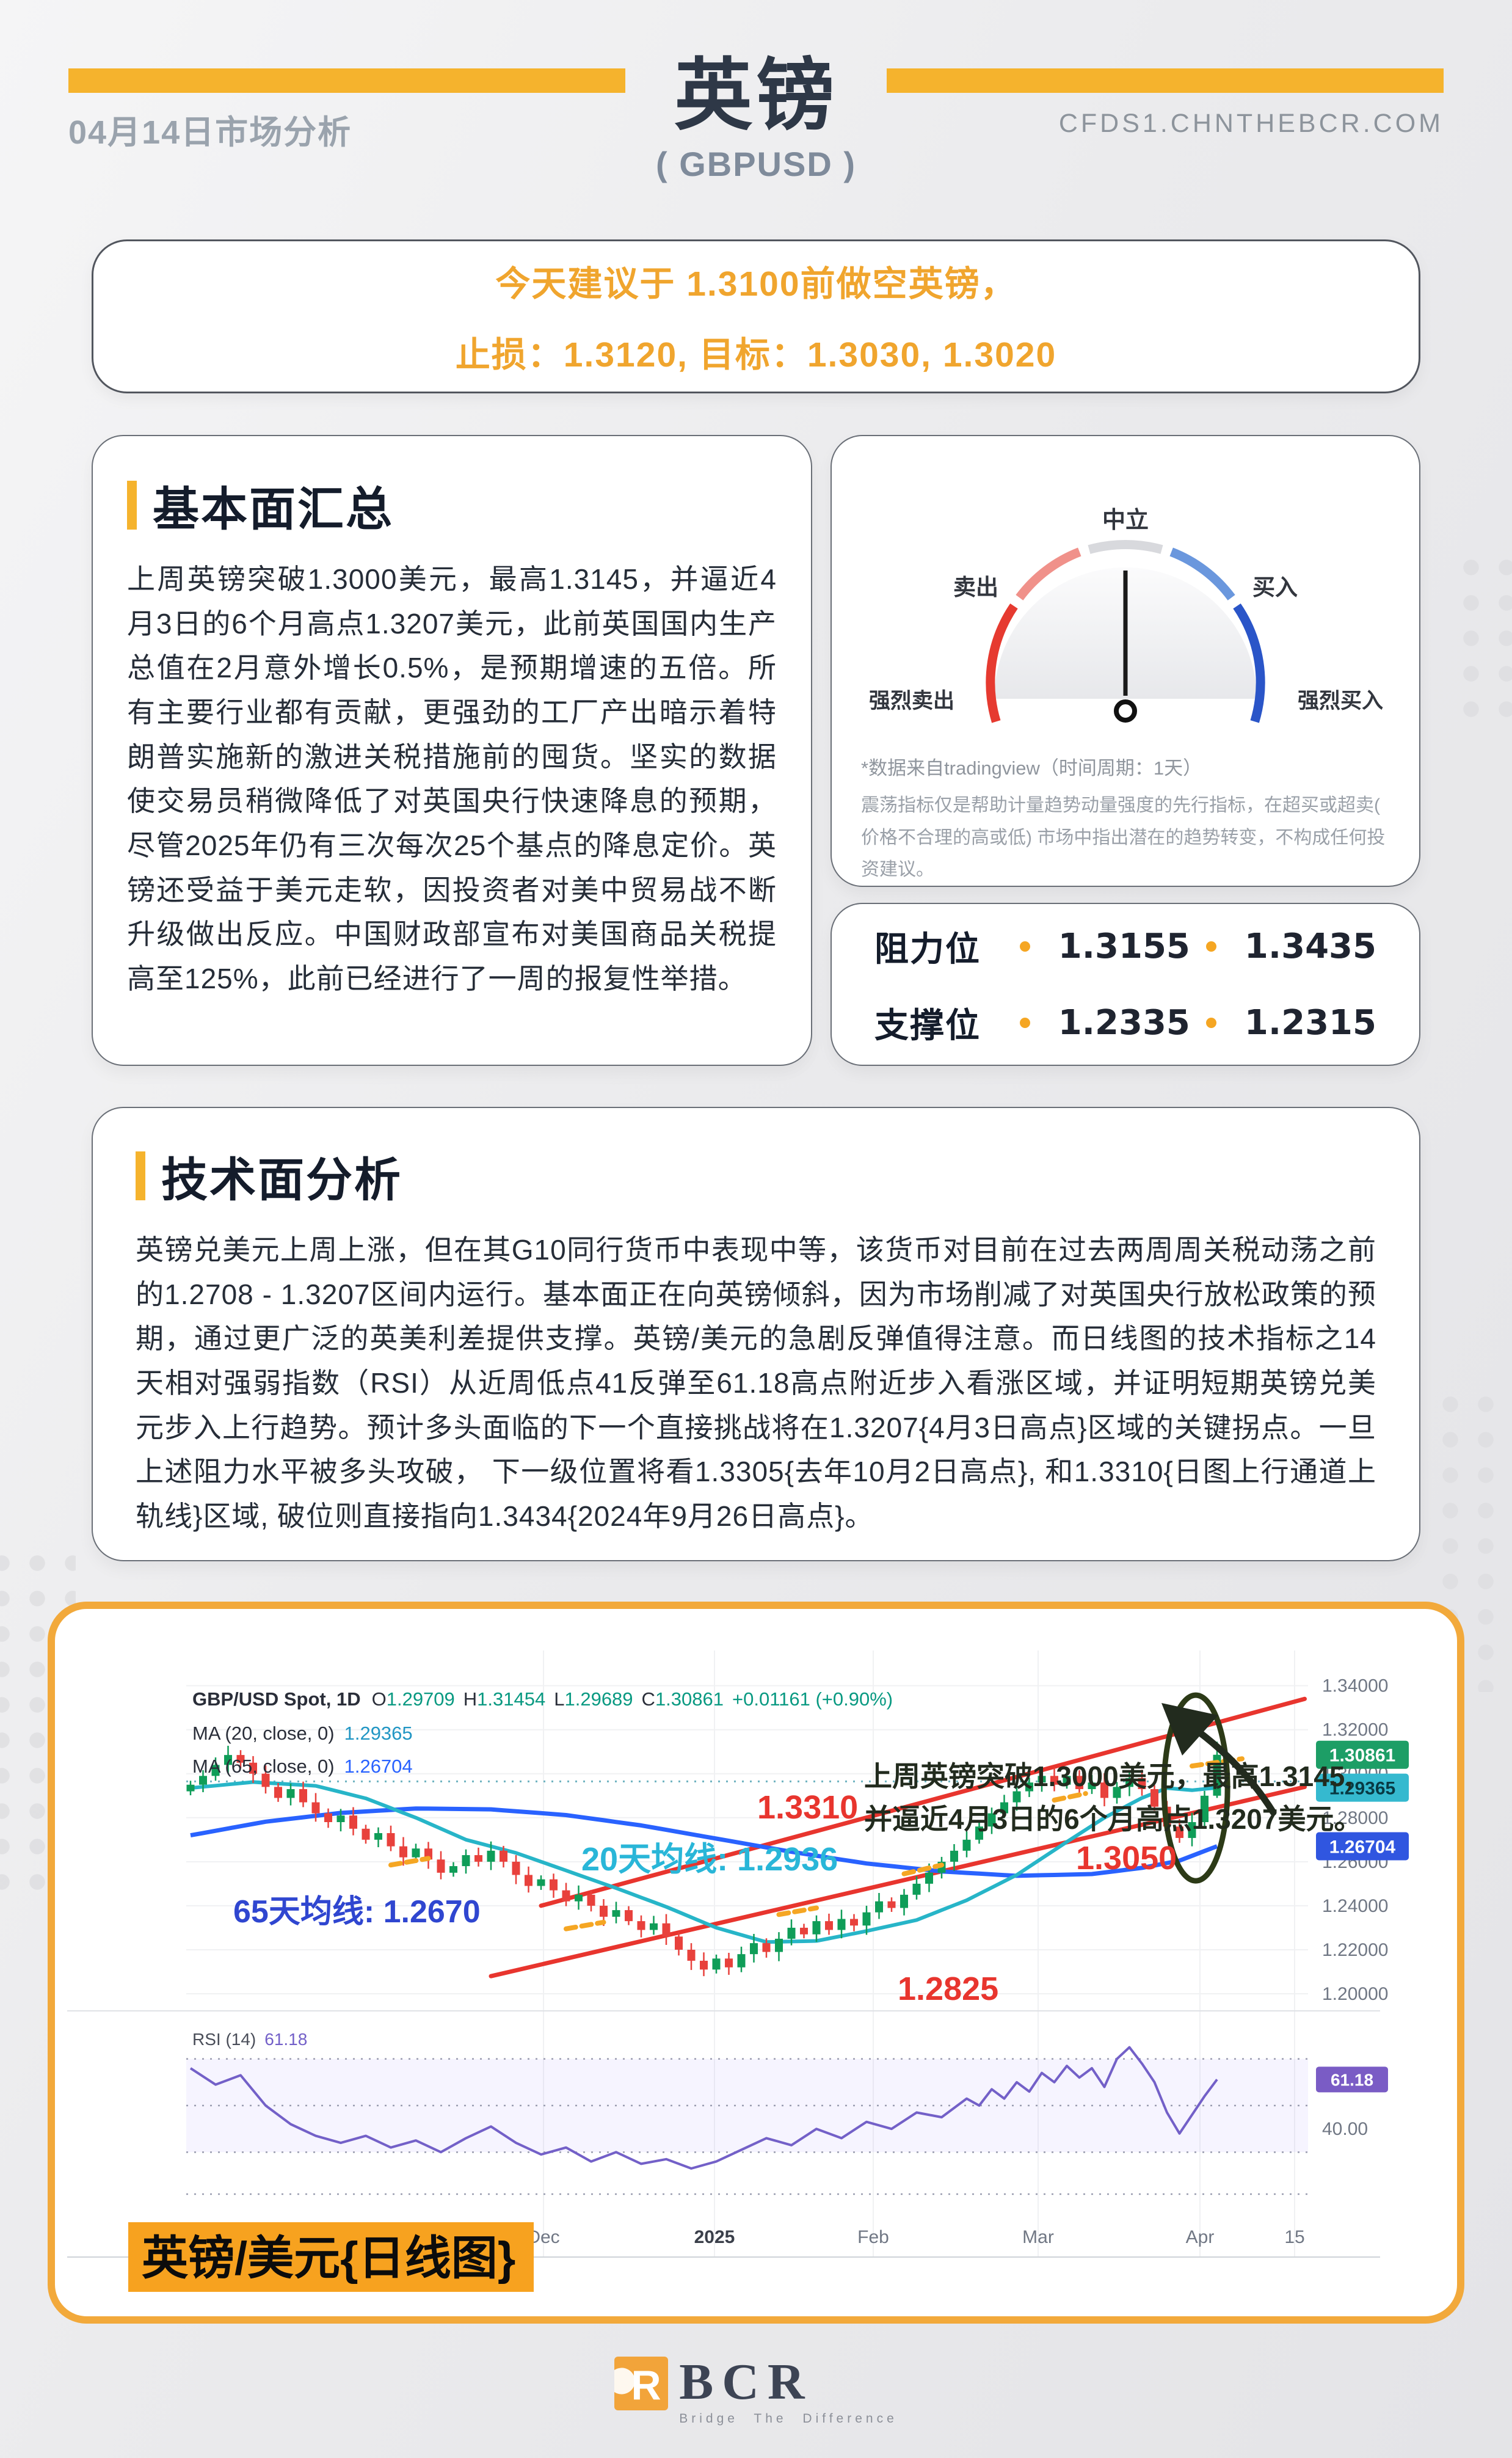 Image resolution: width=1512 pixels, height=2458 pixels. Describe the element at coordinates (1126, 711) in the screenshot. I see `gauge-pivot` at that location.